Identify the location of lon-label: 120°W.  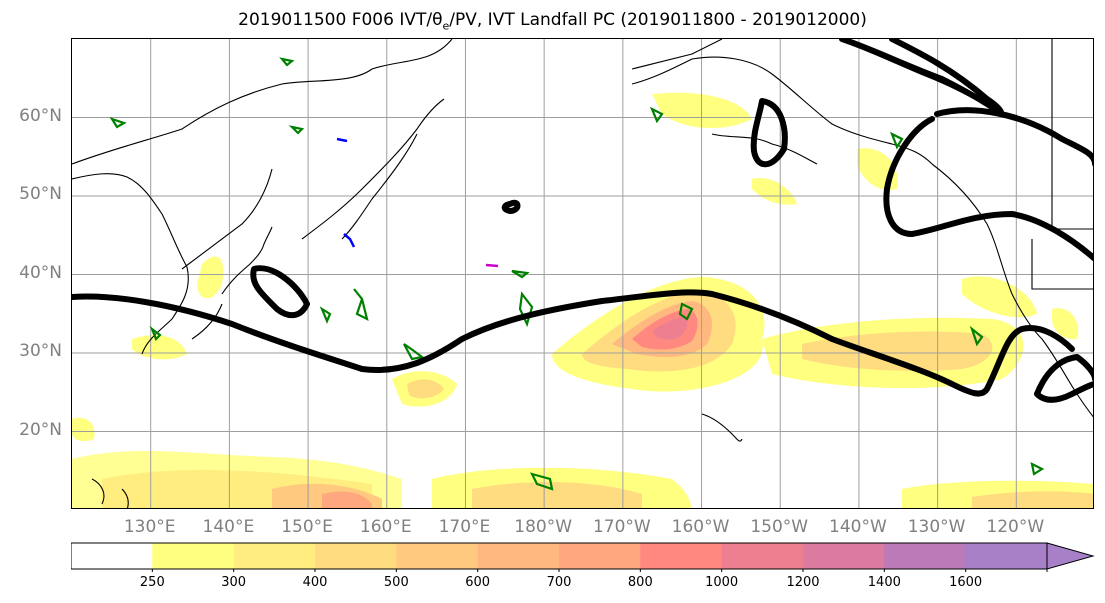
(1015, 527).